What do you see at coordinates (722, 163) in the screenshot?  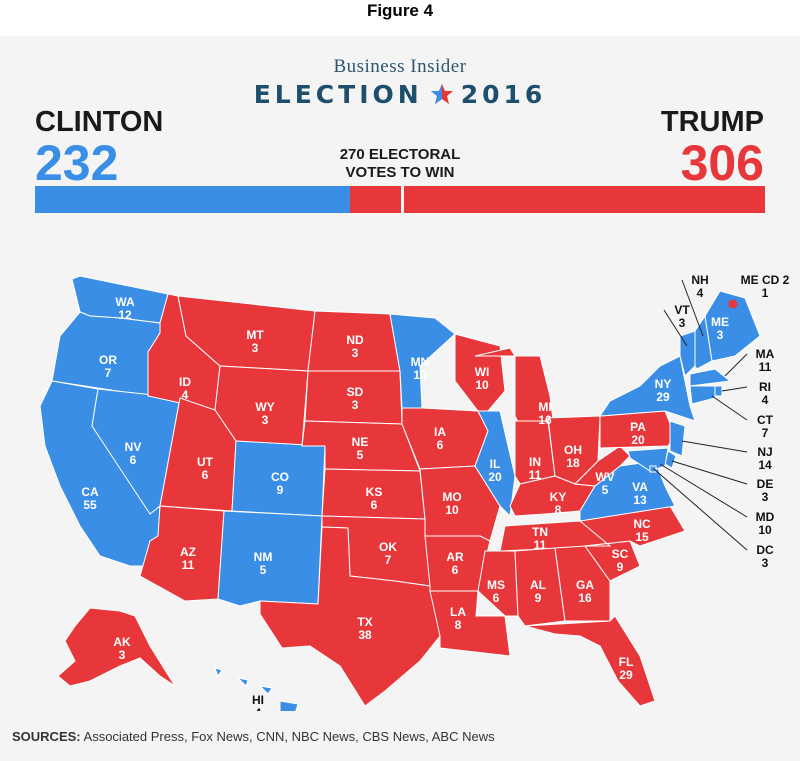 I see `trump-electoral-votes: 306` at bounding box center [722, 163].